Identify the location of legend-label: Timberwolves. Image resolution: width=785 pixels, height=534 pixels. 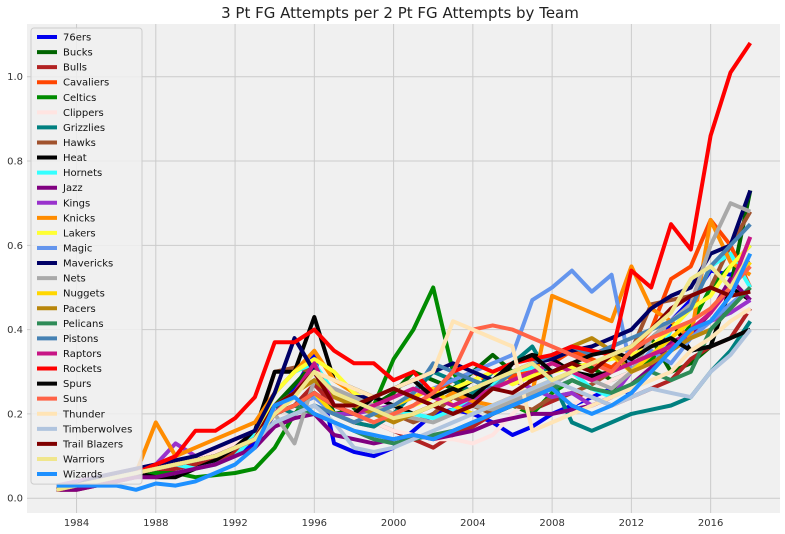
(97, 429).